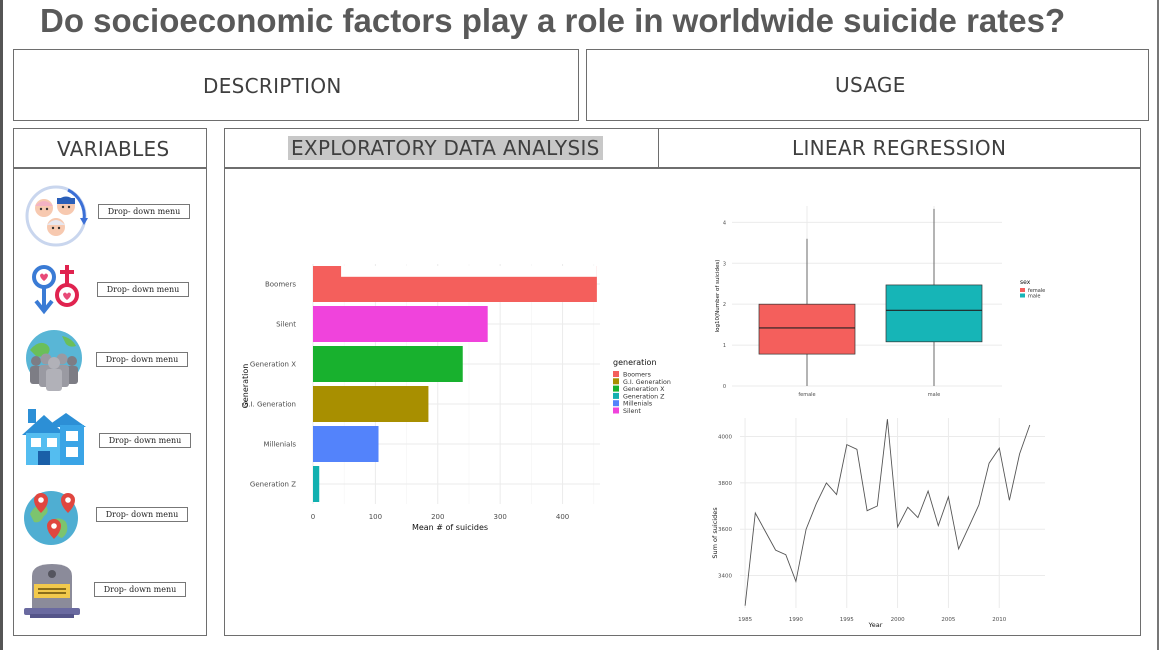 The height and width of the screenshot is (650, 1159). Describe the element at coordinates (269, 405) in the screenshot. I see `y-tick-label: G.I. Generation` at that location.